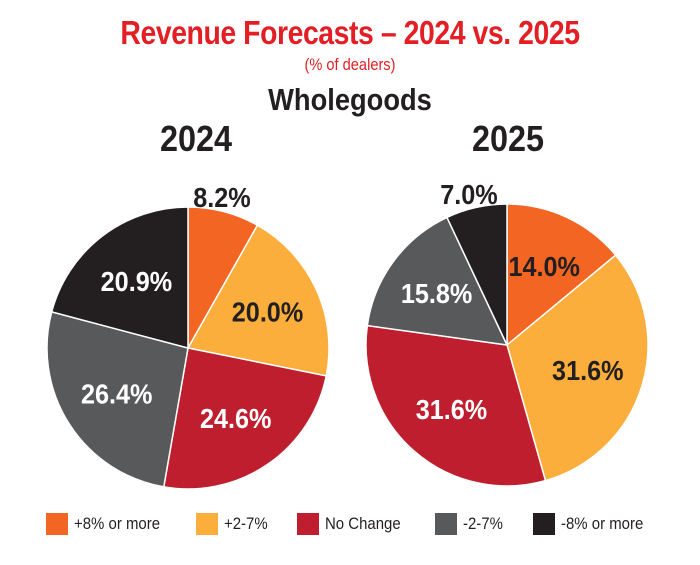 This screenshot has width=700, height=565. I want to click on data-label-2025-4: 7.0%, so click(468, 195).